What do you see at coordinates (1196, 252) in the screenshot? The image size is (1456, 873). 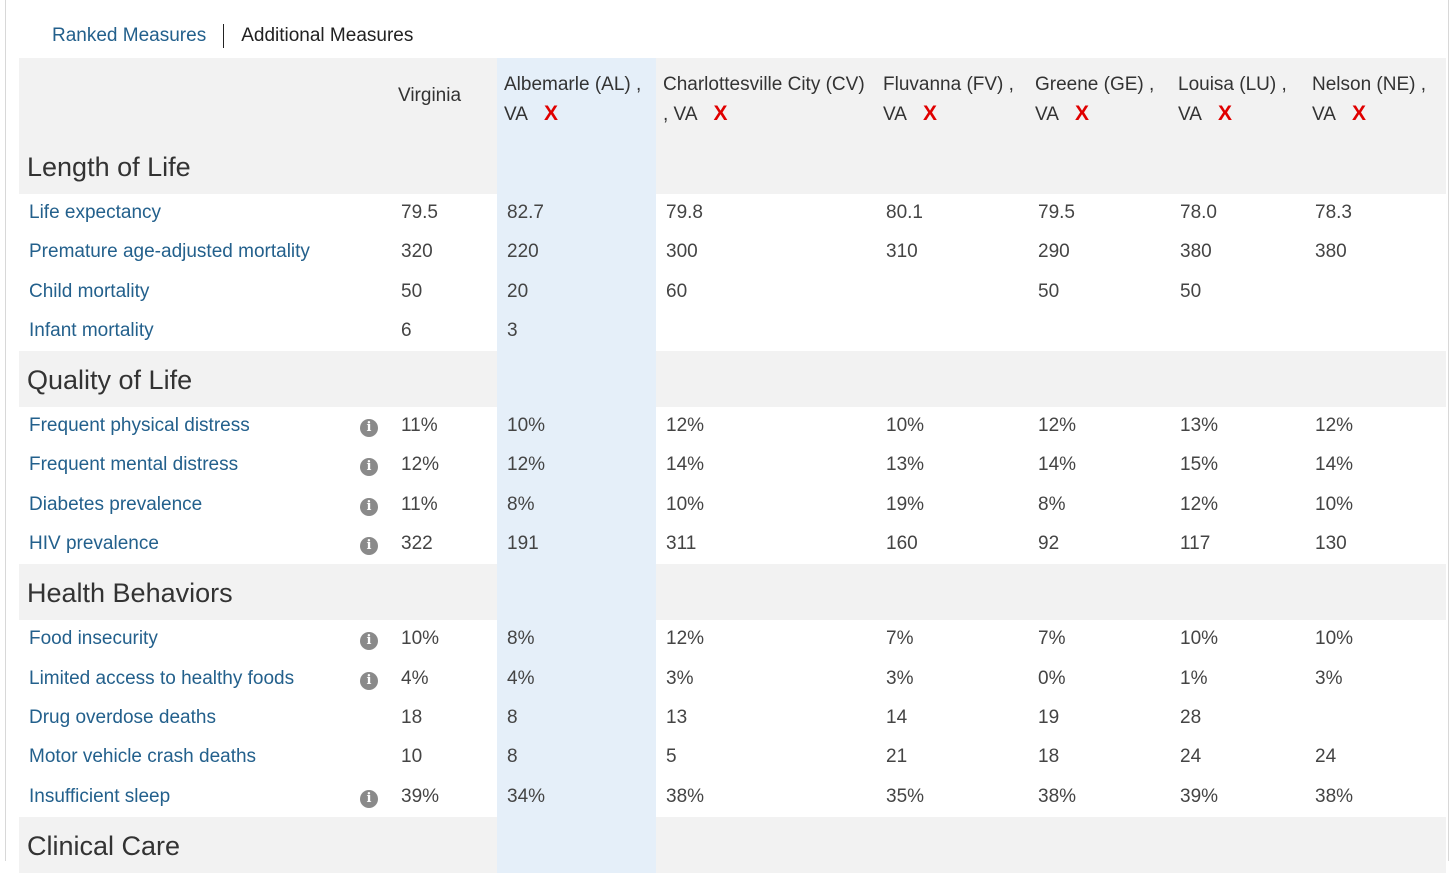 I see `value-county: 380` at bounding box center [1196, 252].